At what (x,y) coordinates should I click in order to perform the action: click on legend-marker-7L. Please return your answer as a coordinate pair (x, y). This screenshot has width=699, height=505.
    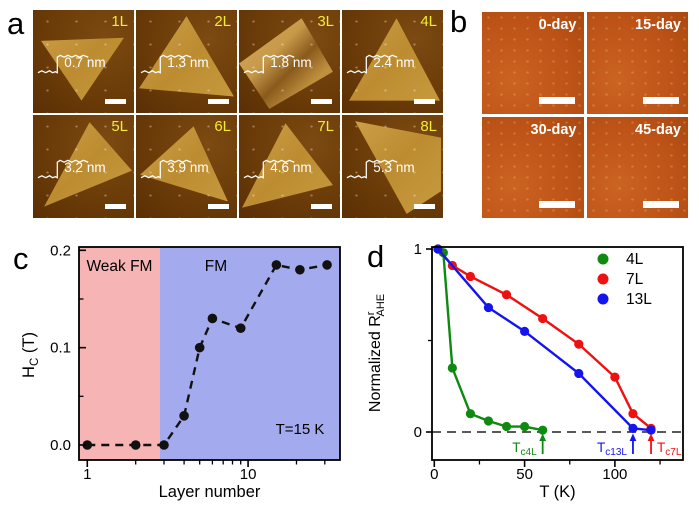
    Looking at the image, I should click on (603, 279).